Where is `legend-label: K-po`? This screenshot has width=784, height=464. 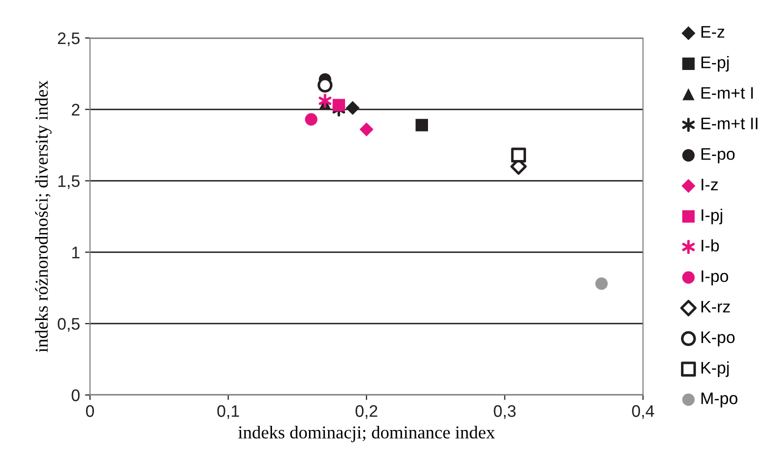
legend-label: K-po is located at coordinates (718, 338).